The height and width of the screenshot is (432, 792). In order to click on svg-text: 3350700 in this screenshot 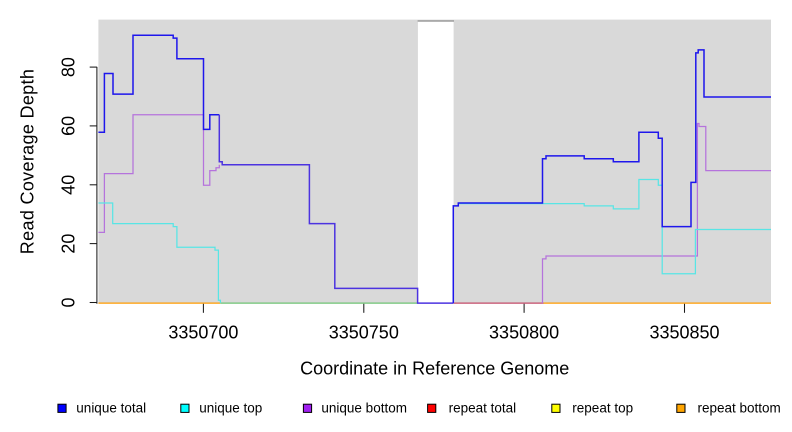, I will do `click(203, 333)`.